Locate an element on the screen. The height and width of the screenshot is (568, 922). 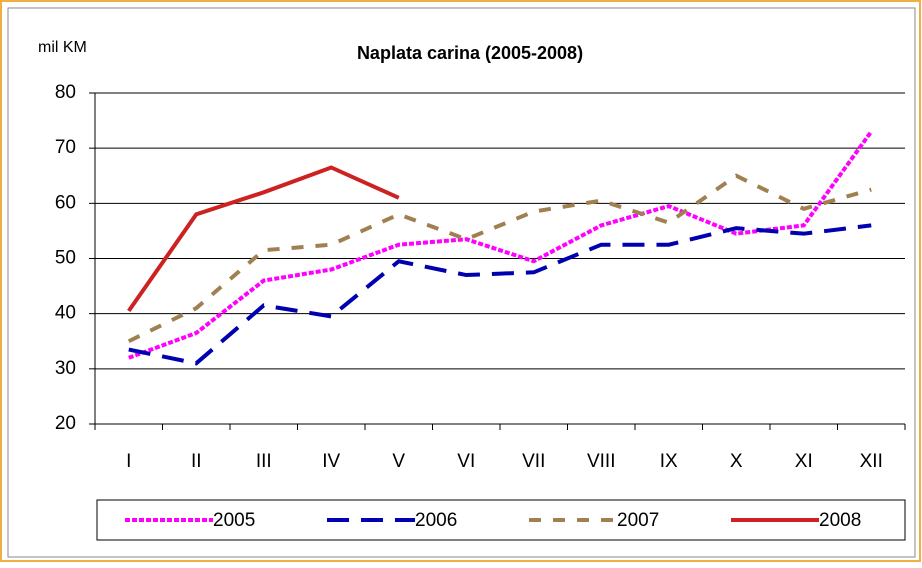
x-tick-label: VI is located at coordinates (466, 461).